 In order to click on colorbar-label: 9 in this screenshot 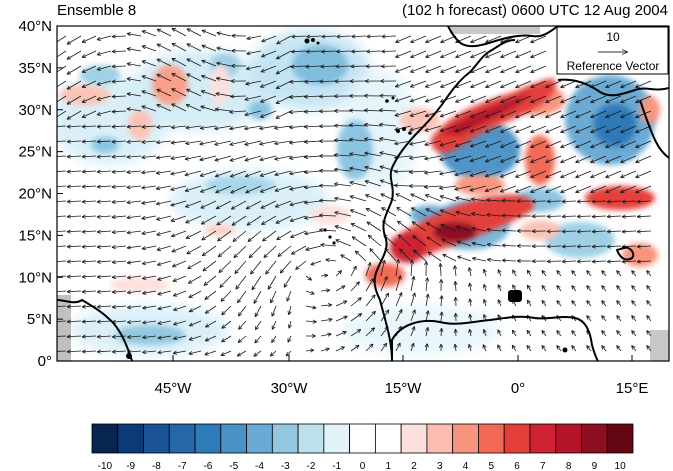, I will do `click(595, 466)`.